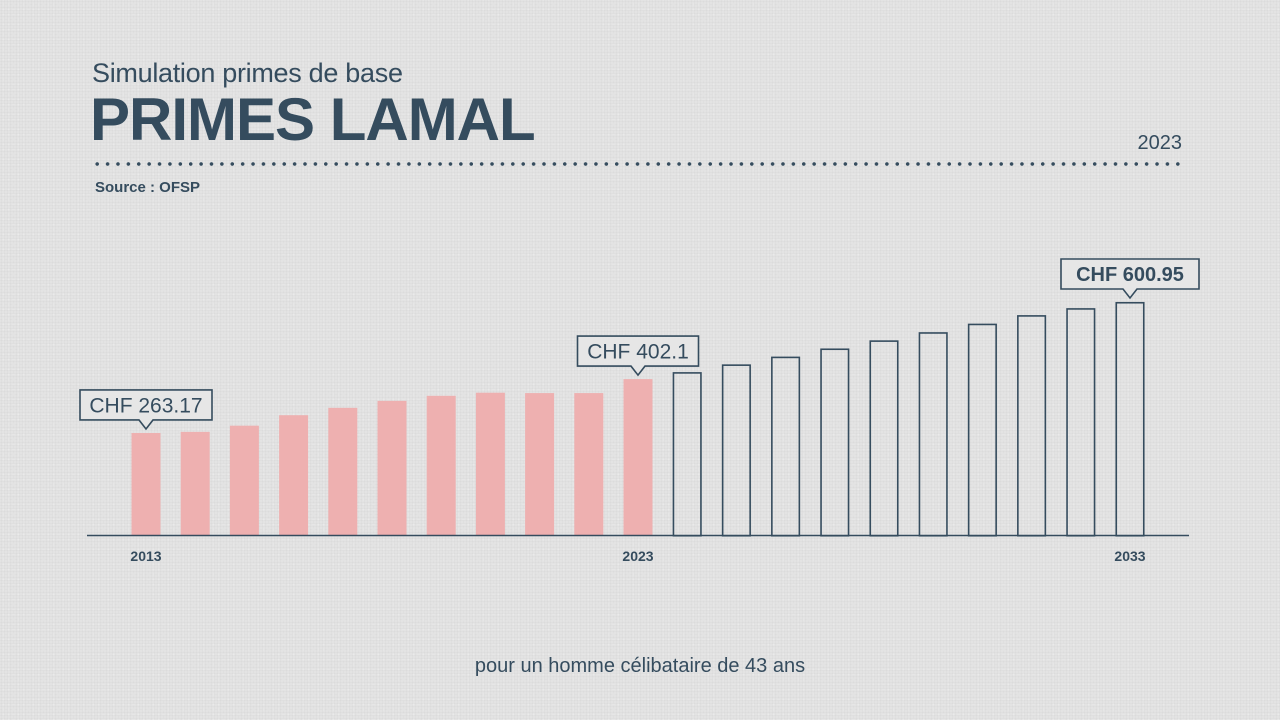 The image size is (1280, 720). What do you see at coordinates (247, 73) in the screenshot?
I see `chart-subtitle: Simulation primes de base` at bounding box center [247, 73].